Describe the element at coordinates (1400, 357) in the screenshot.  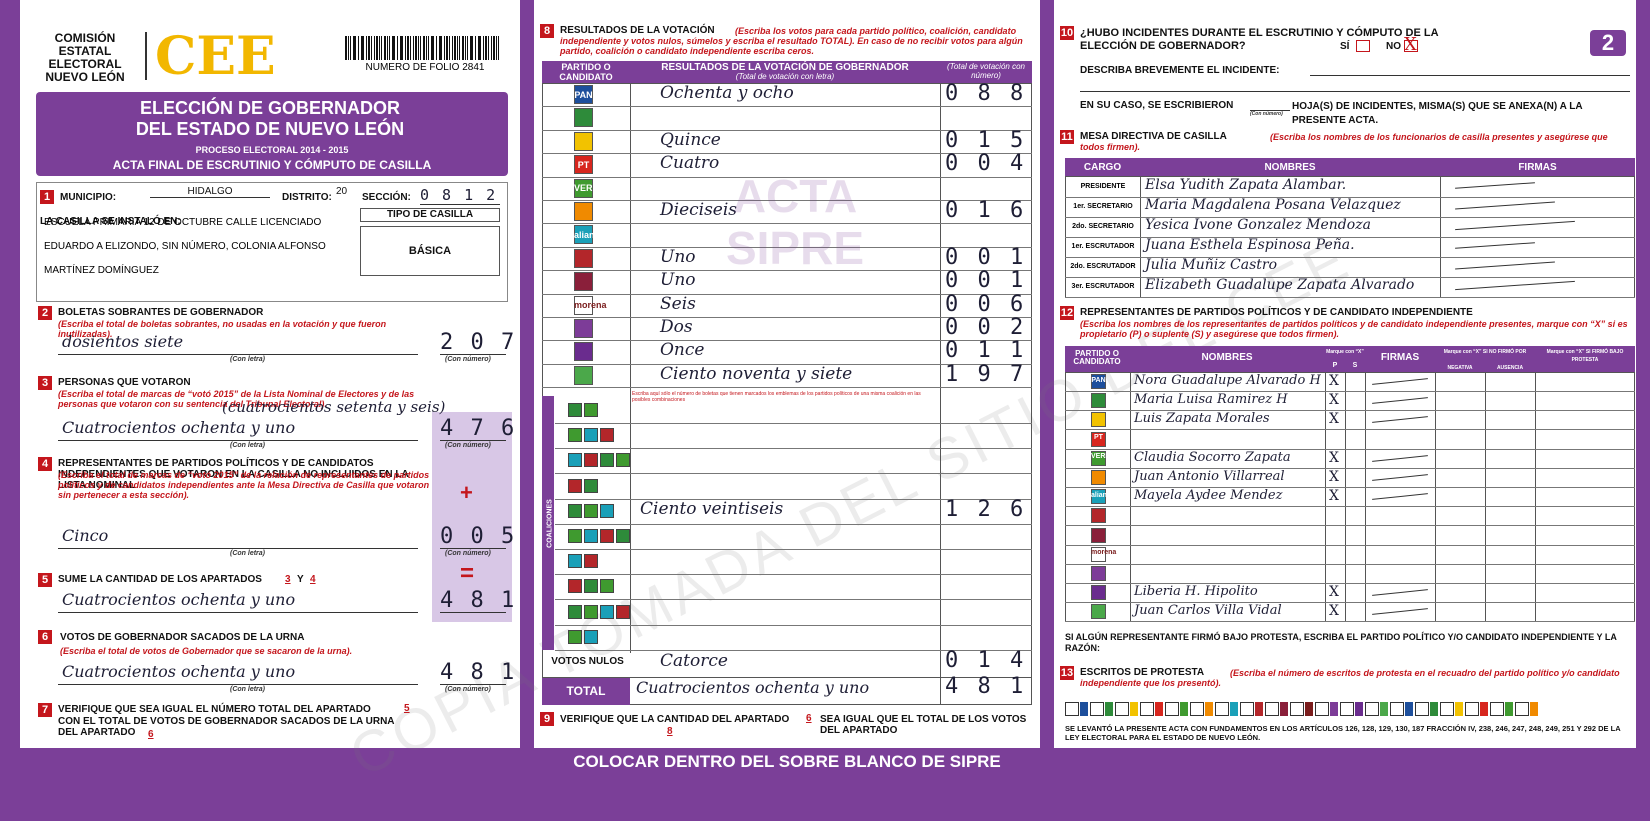
I see `column-header: FIRMAS` at that location.